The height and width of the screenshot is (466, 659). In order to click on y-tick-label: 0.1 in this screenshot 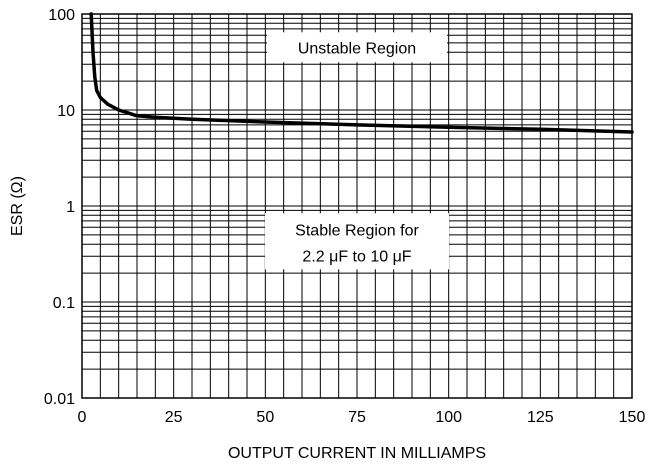, I will do `click(64, 303)`.